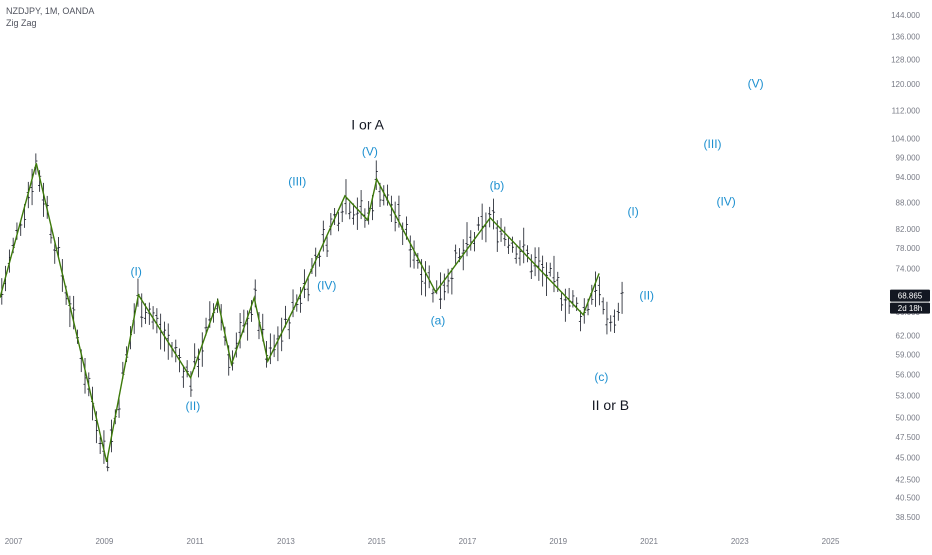  Describe the element at coordinates (377, 541) in the screenshot. I see `x-tick-label: 2015` at that location.